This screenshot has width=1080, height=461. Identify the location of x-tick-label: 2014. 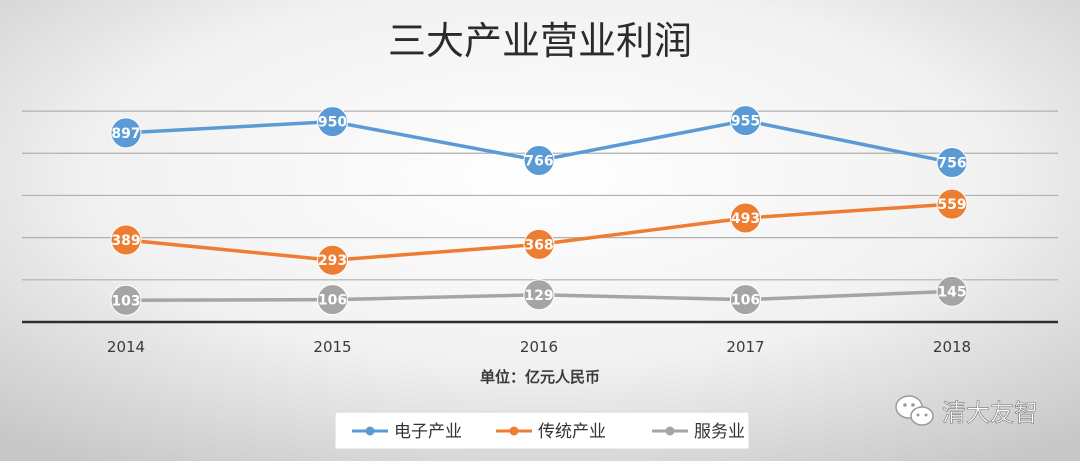
(126, 347).